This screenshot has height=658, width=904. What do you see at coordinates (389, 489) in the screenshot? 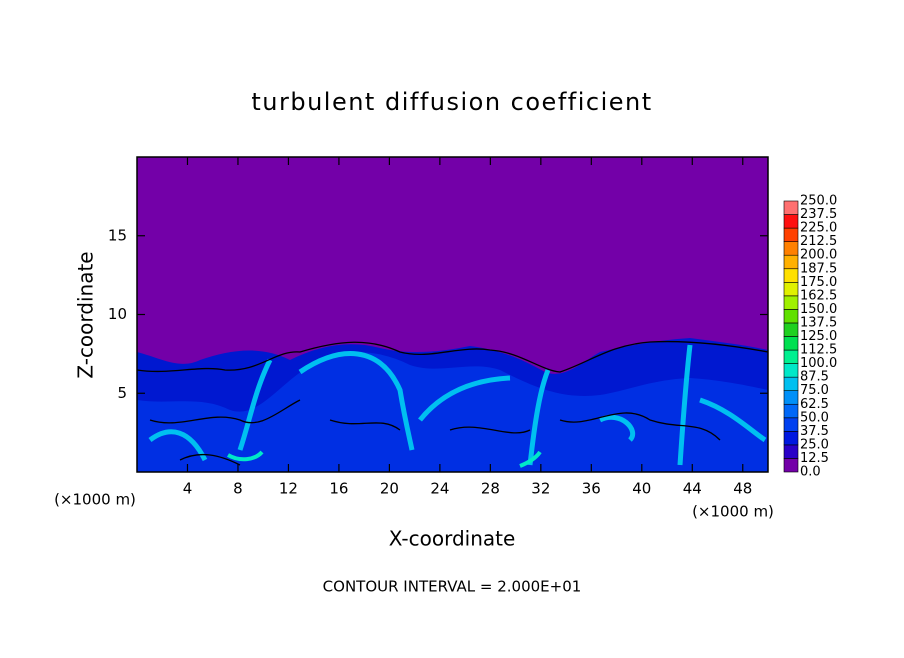
I see `x-tick-label: 20` at bounding box center [389, 489].